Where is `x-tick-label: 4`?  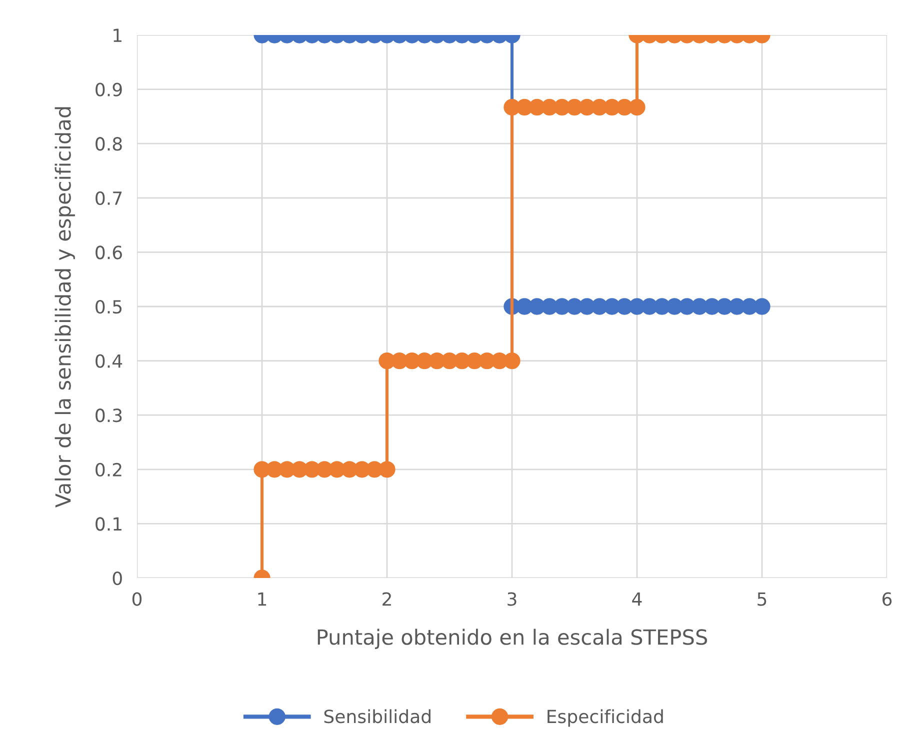
x-tick-label: 4 is located at coordinates (637, 599).